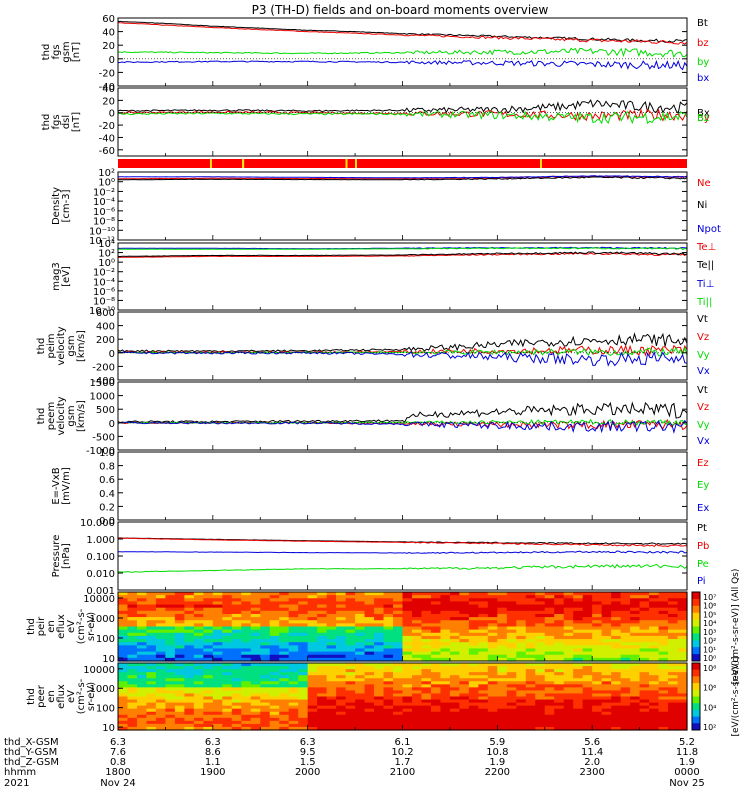 Image resolution: width=750 pixels, height=800 pixels. I want to click on ylabel-line: mag3, so click(56, 276).